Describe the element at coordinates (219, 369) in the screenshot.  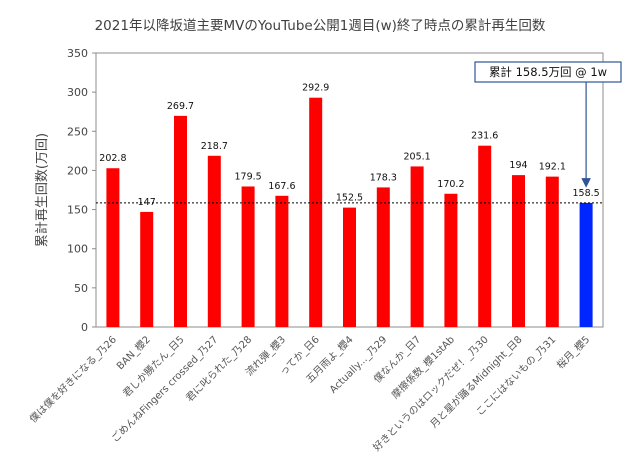
I see `x-tick-label-5: 君に叱られた_乃28` at that location.